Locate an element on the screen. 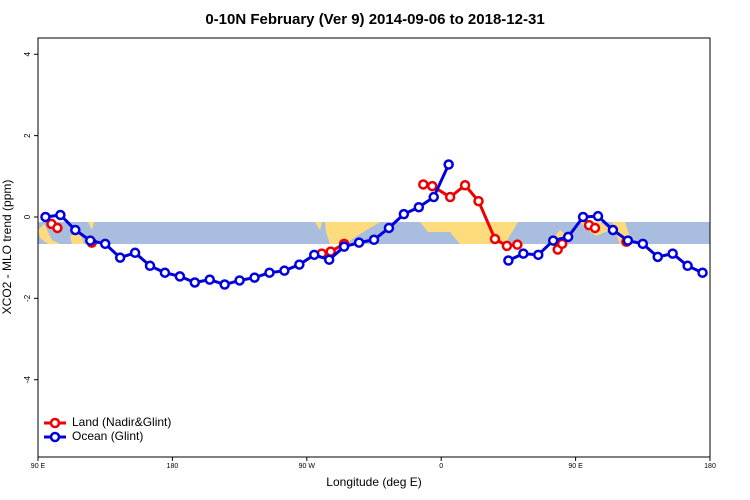 The image size is (750, 500). y-tick-label: -2 is located at coordinates (27, 298).